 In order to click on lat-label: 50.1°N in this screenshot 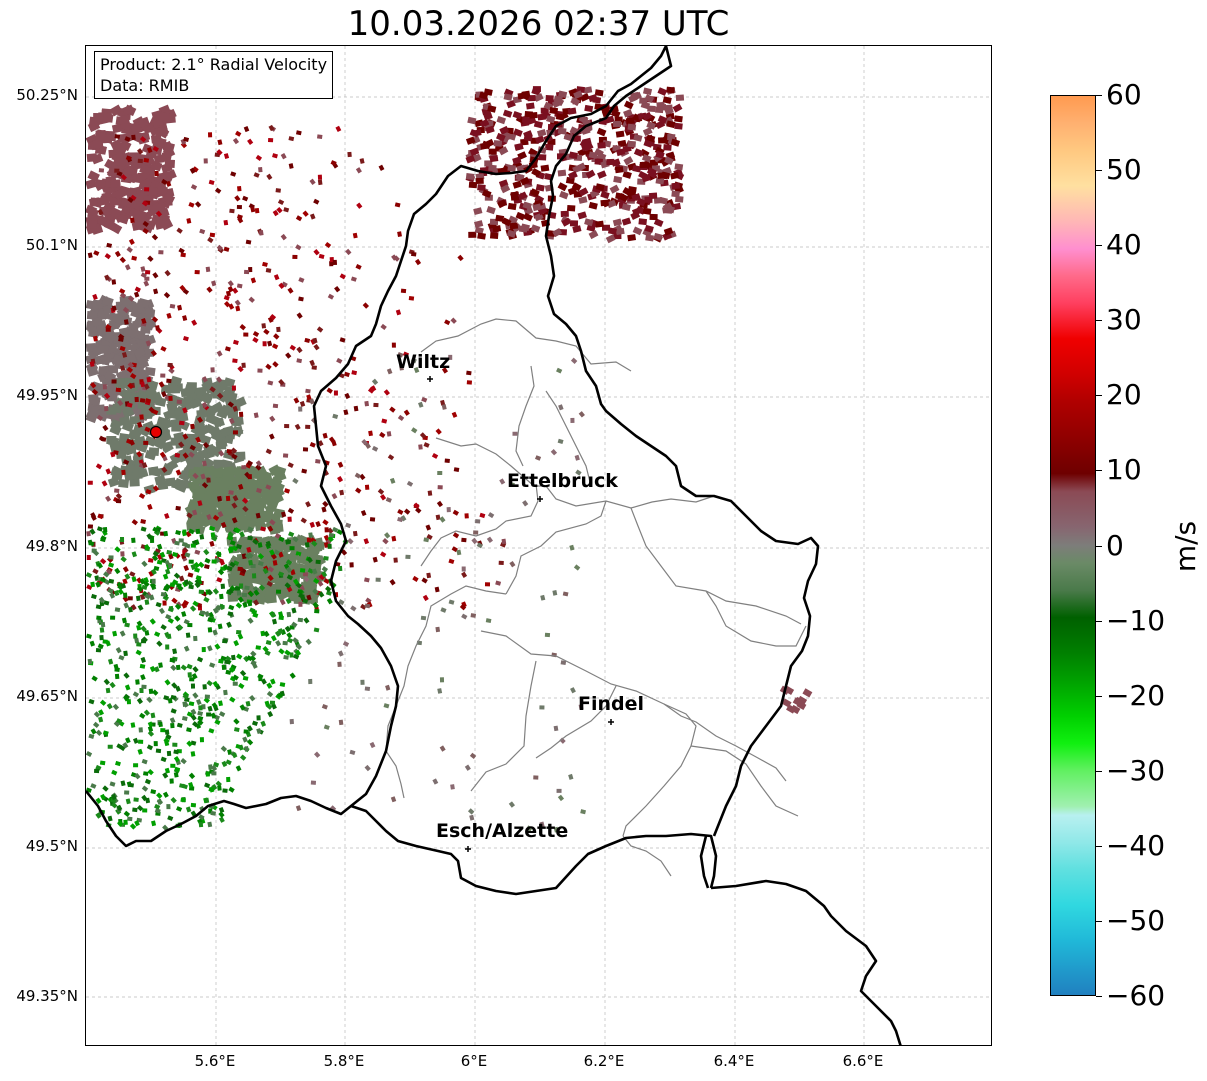, I will do `click(51, 245)`.